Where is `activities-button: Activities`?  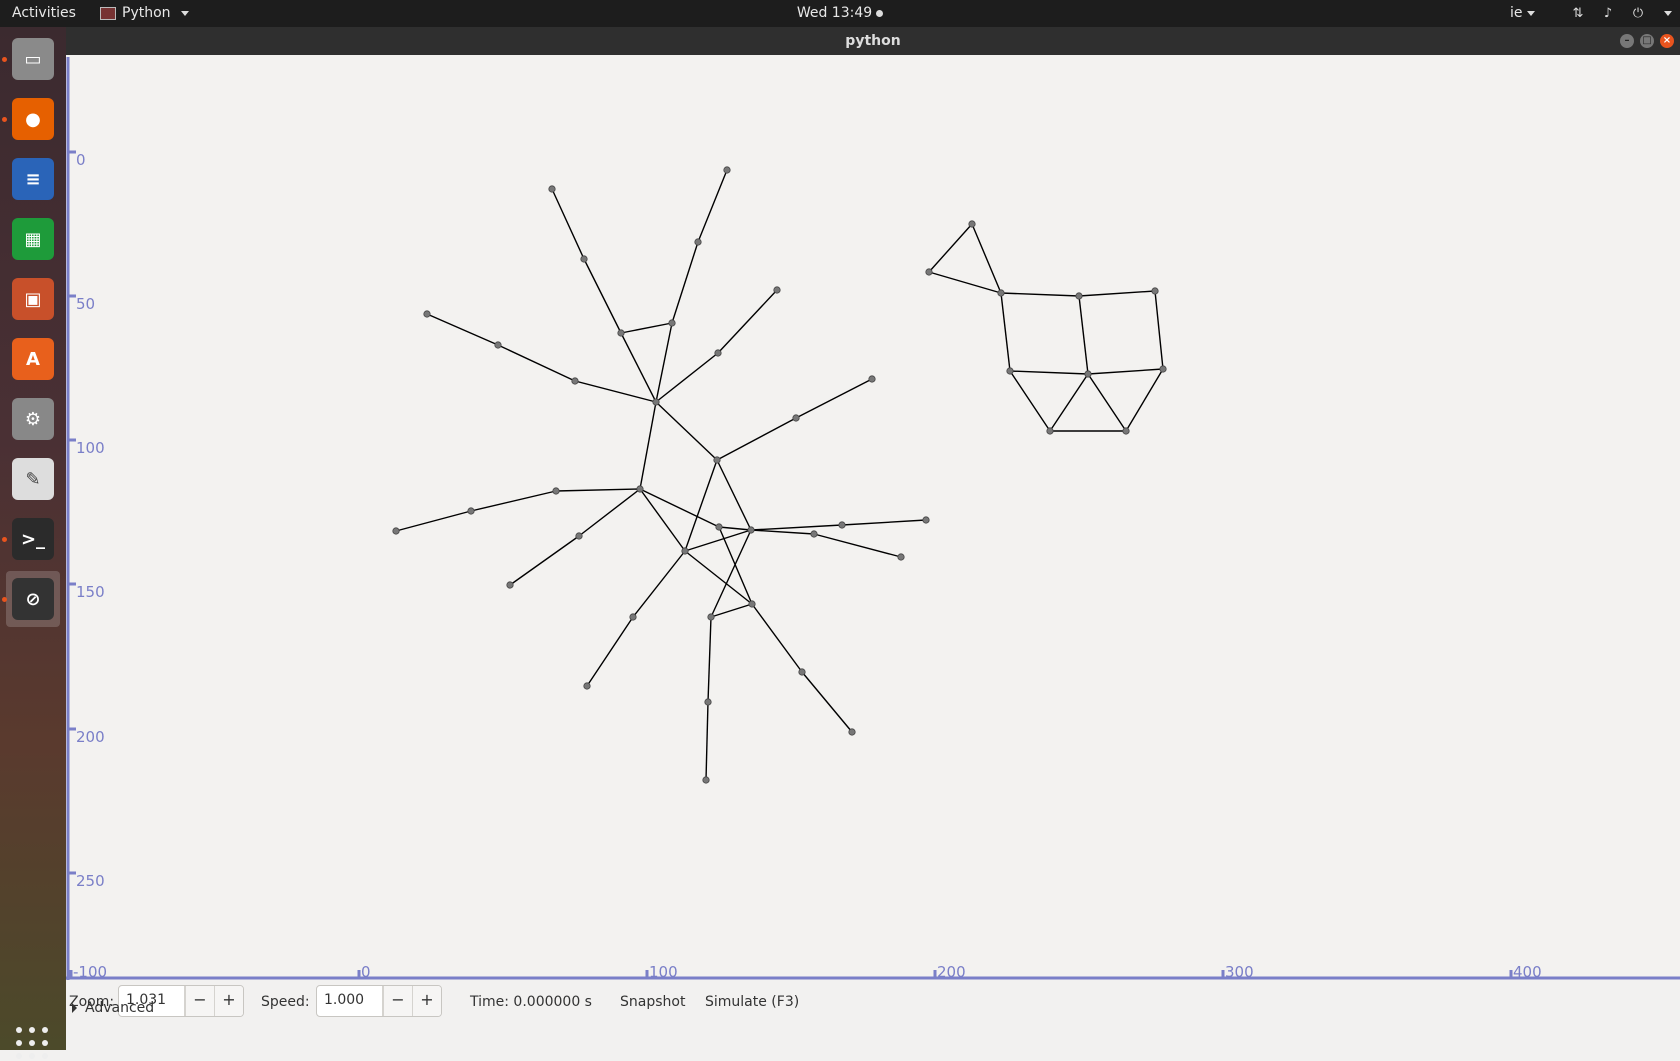
activities-button: Activities is located at coordinates (44, 13).